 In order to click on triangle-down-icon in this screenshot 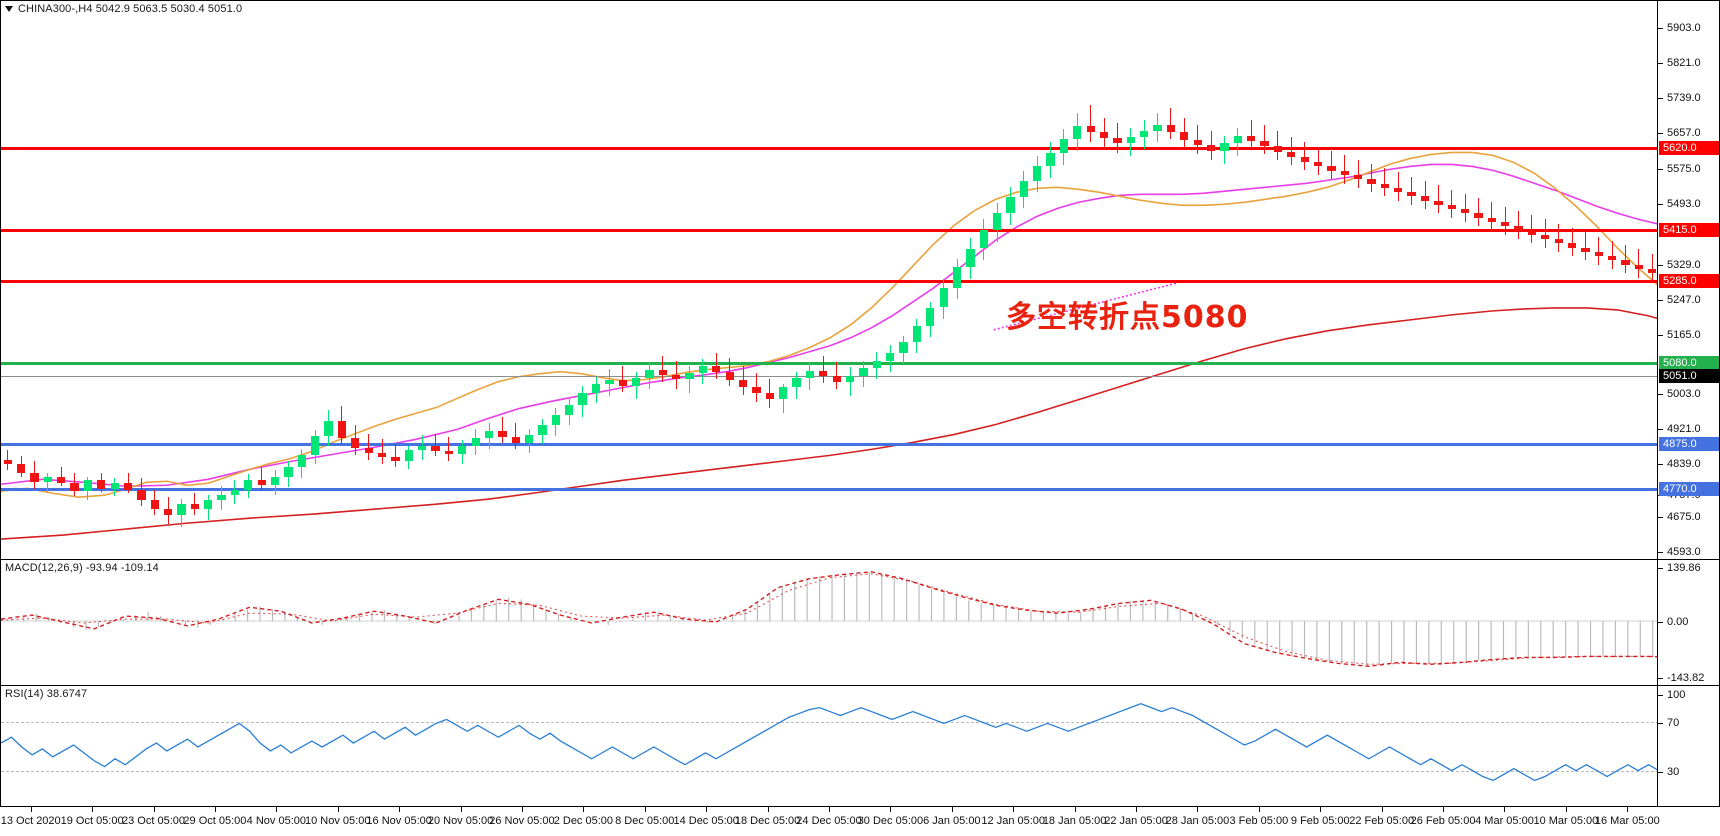, I will do `click(9, 9)`.